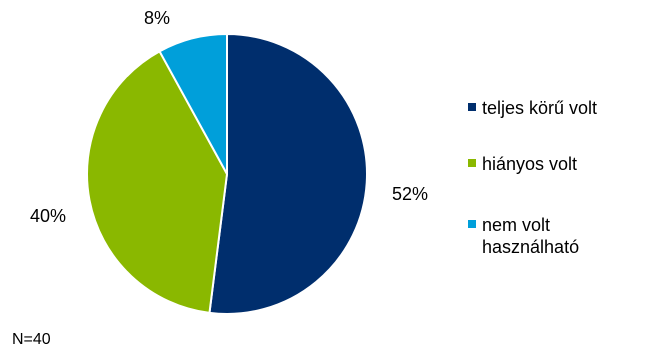 This screenshot has width=654, height=356. Describe the element at coordinates (530, 164) in the screenshot. I see `legend-label-hianyos: hiányos volt` at that location.